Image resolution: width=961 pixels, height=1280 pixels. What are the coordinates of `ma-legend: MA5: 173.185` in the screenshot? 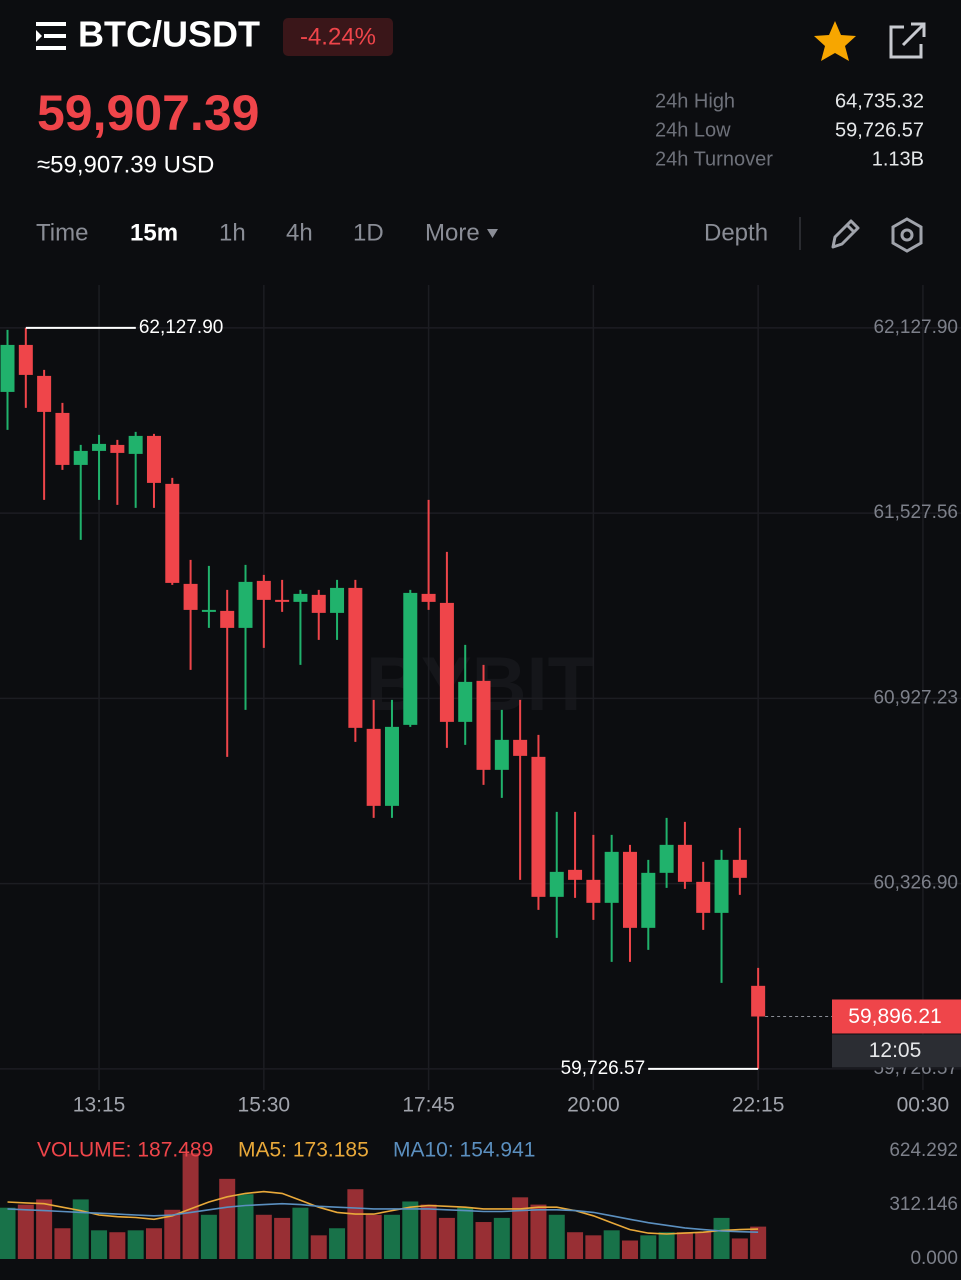 It's located at (303, 1150).